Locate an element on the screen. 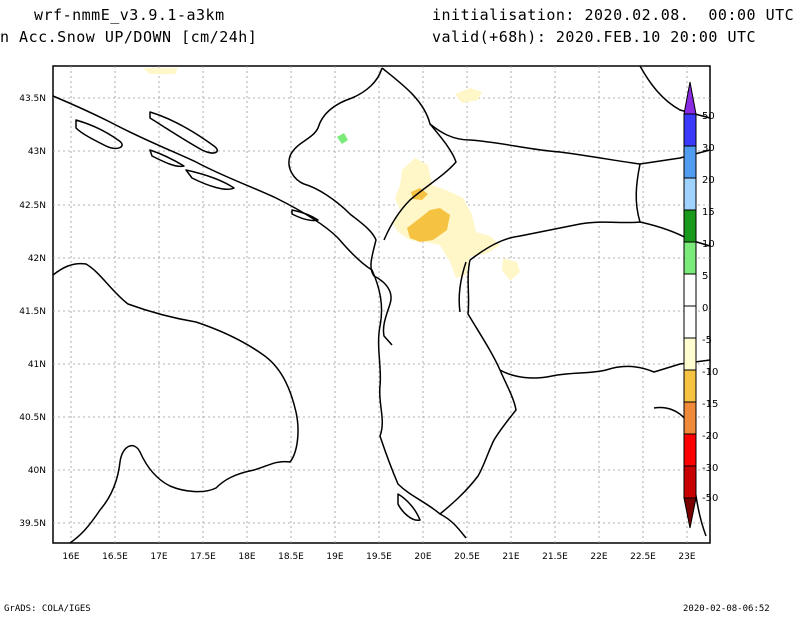 This screenshot has height=618, width=800. lon-label: 21E is located at coordinates (510, 557).